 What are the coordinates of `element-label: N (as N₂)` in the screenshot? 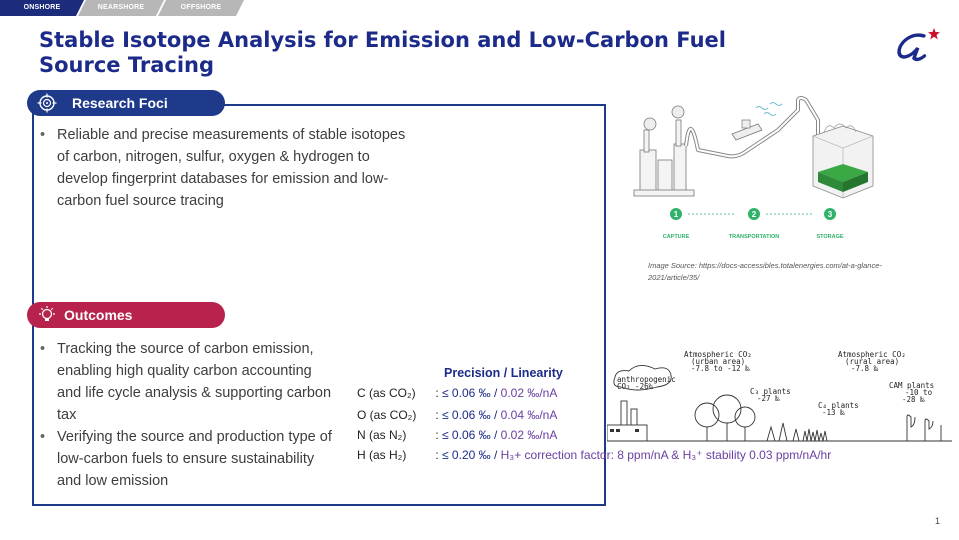 It's located at (382, 435).